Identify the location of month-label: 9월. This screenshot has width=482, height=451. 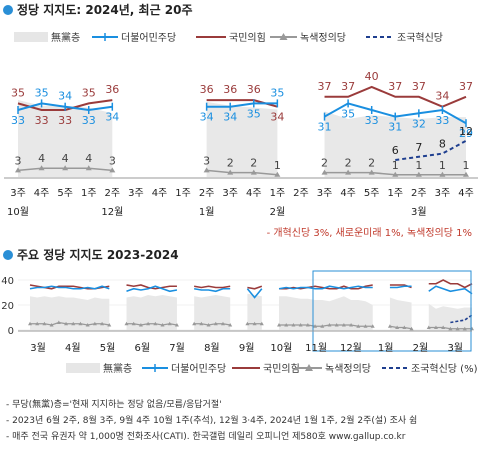
(247, 348).